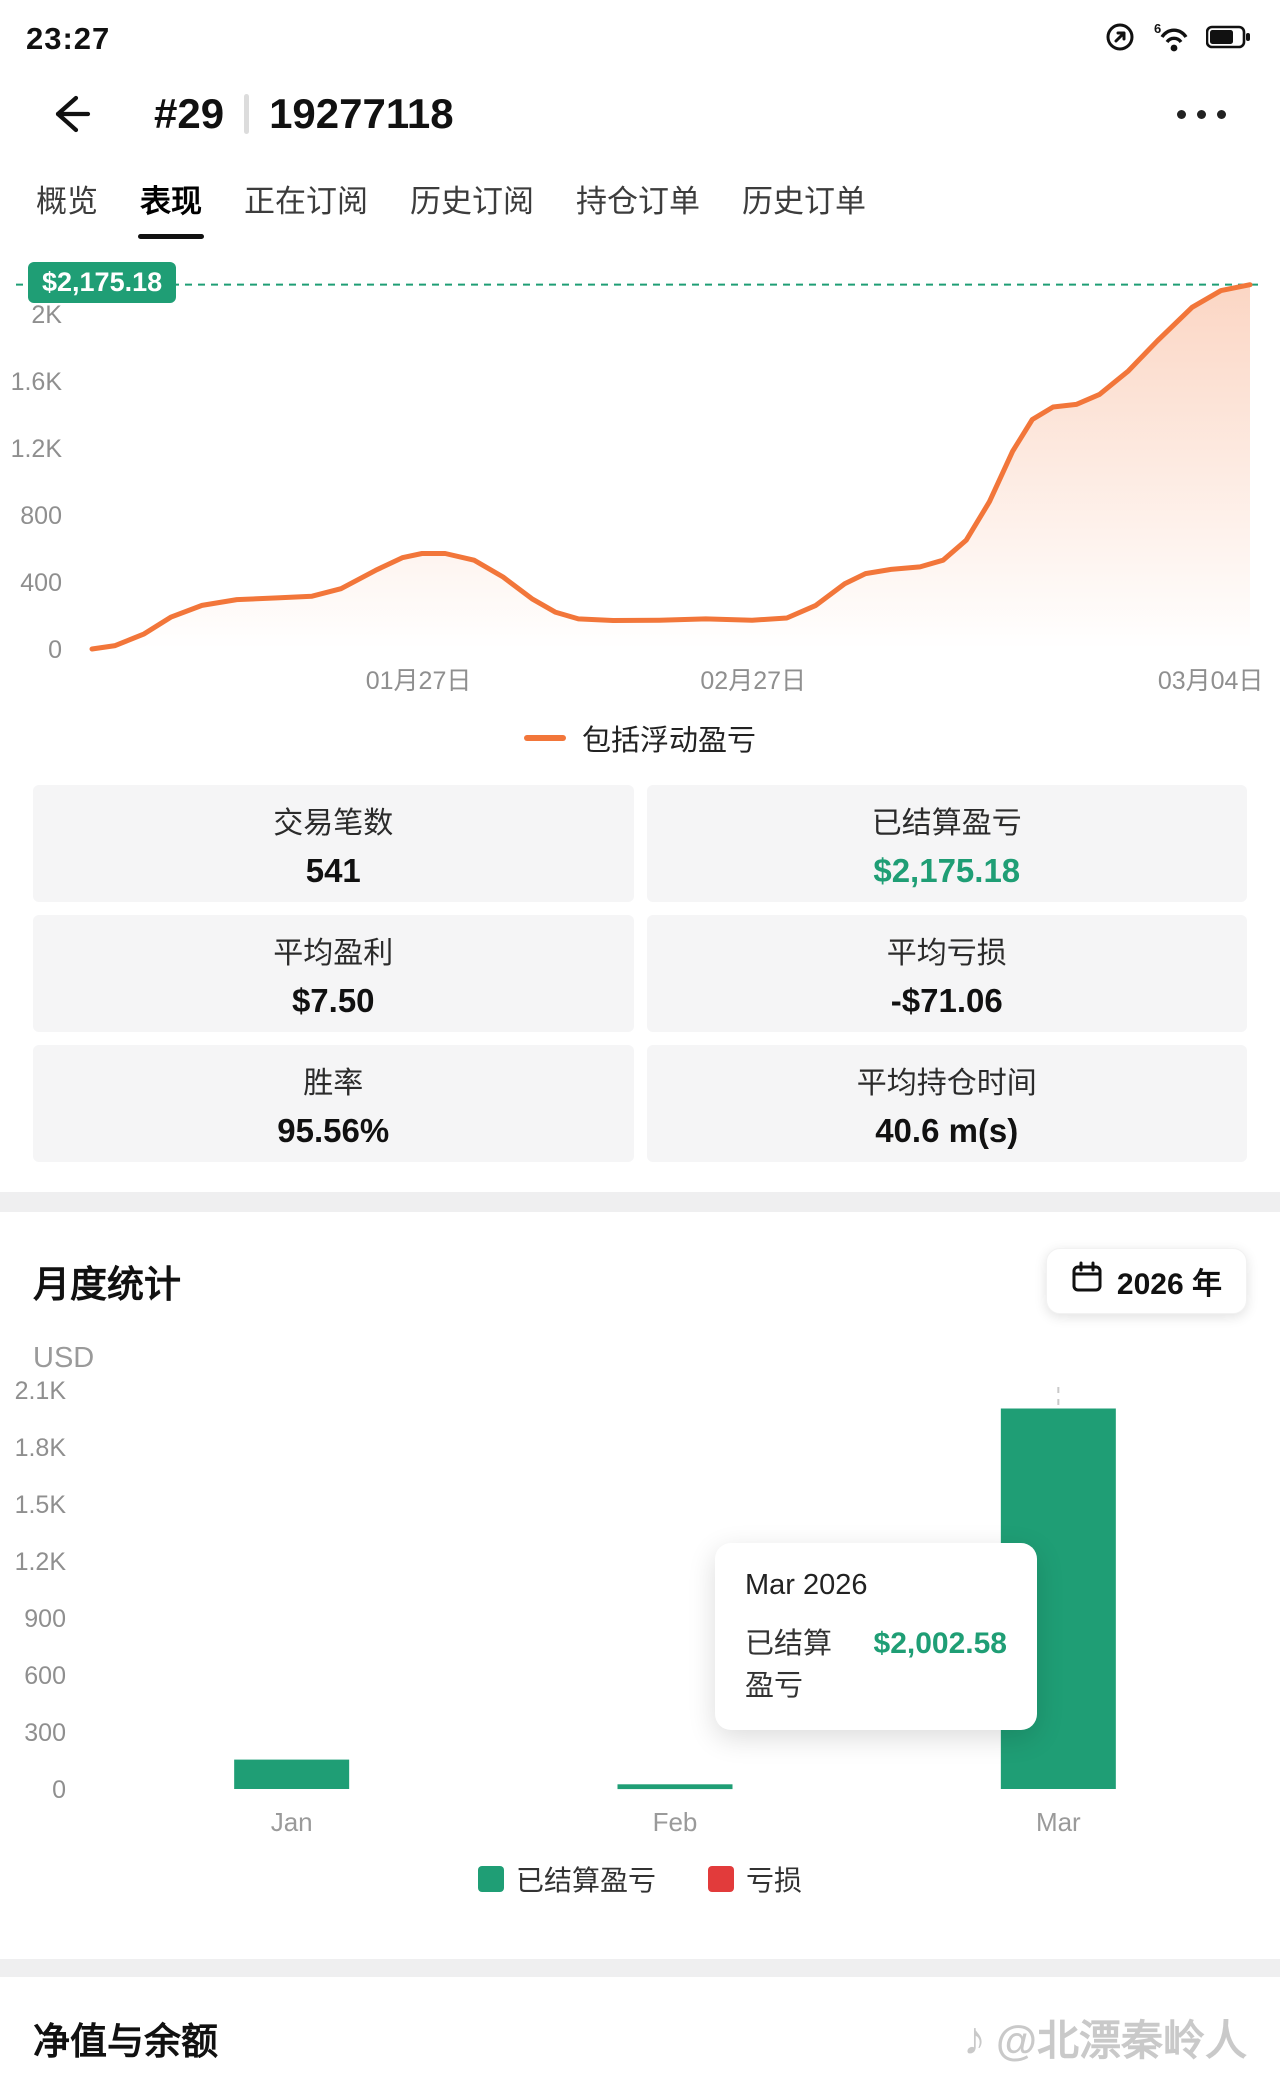 The width and height of the screenshot is (1280, 2098). What do you see at coordinates (1087, 1281) in the screenshot?
I see `calendar-icon` at bounding box center [1087, 1281].